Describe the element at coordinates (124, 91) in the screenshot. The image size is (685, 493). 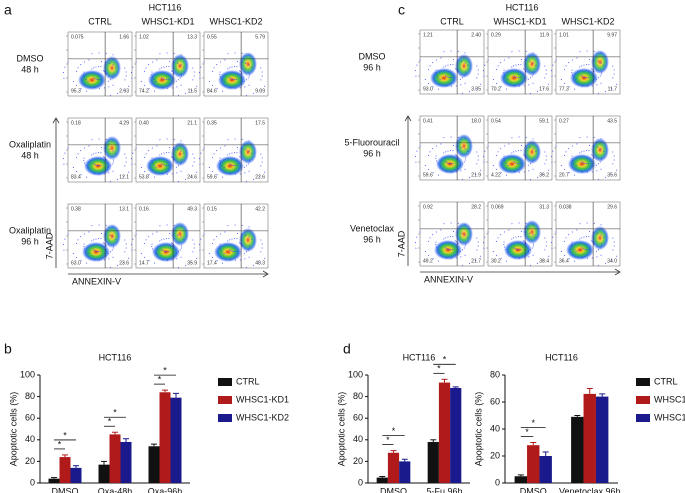
I see `quadrant-value: 2.93` at that location.